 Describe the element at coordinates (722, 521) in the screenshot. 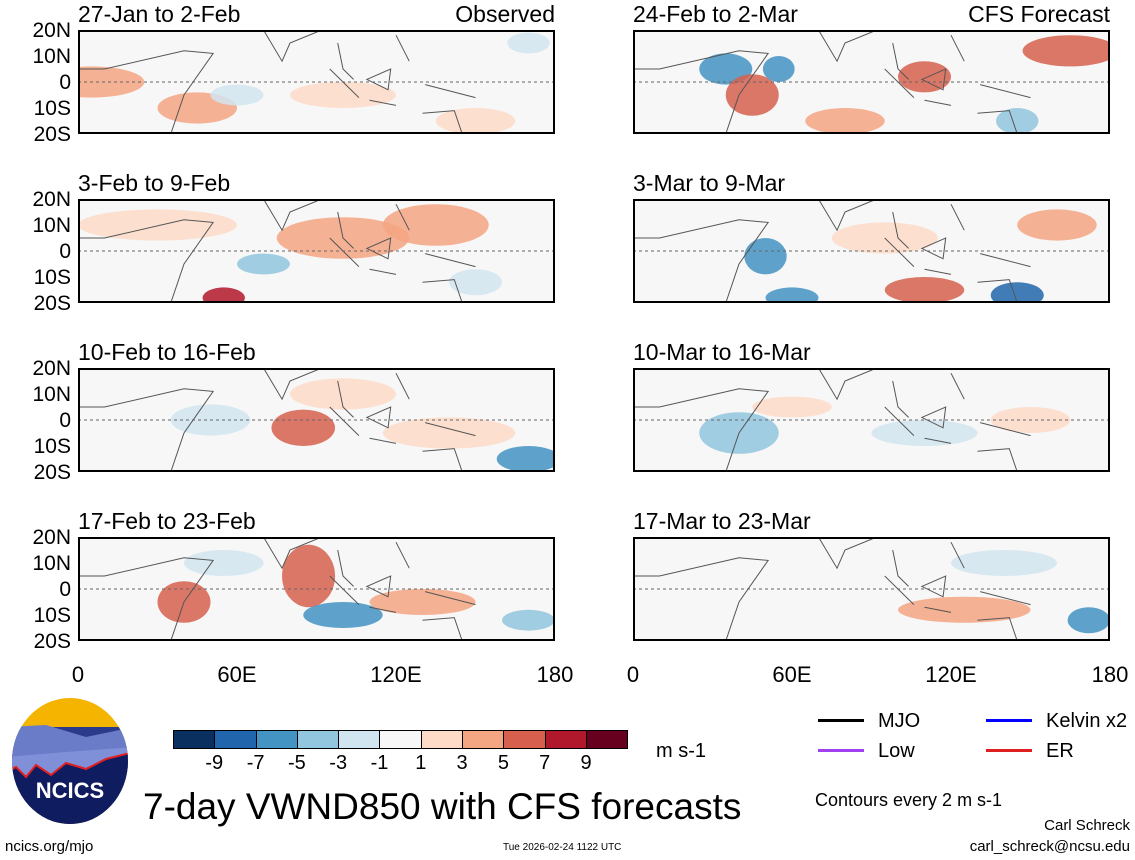

I see `panel-title: 17-Mar to 23-Mar` at that location.